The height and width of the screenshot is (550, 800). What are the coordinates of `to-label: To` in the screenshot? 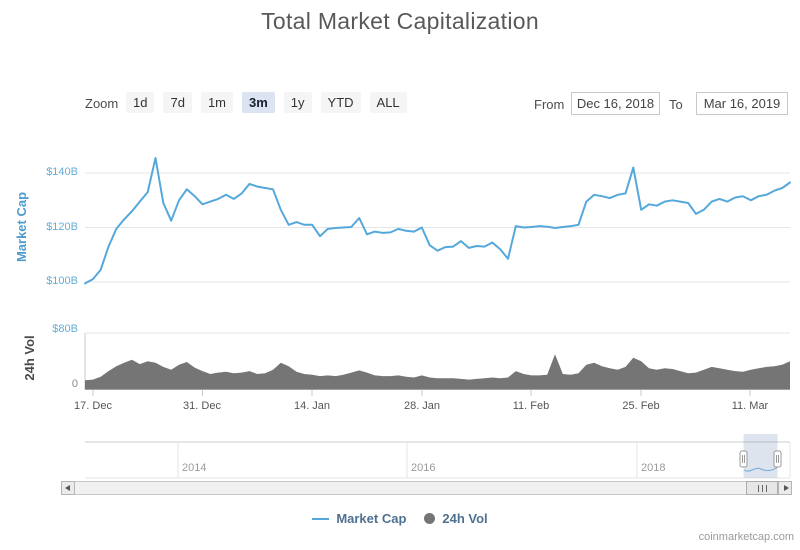 It's located at (676, 104).